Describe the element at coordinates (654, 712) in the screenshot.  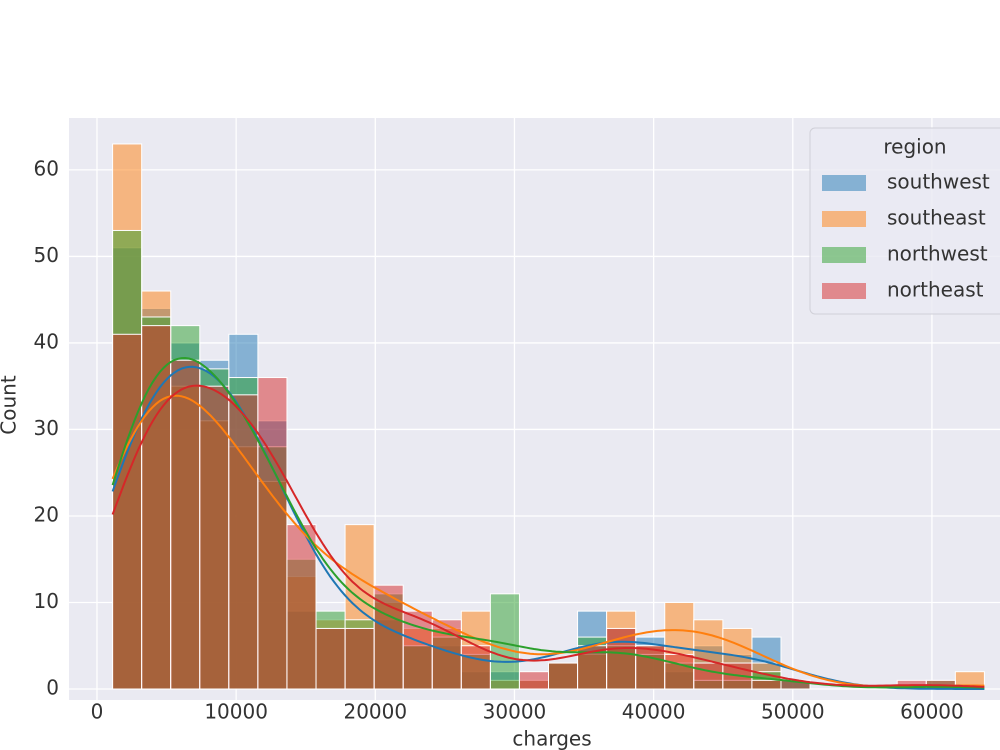
I see `x-tick-label: 40000` at that location.